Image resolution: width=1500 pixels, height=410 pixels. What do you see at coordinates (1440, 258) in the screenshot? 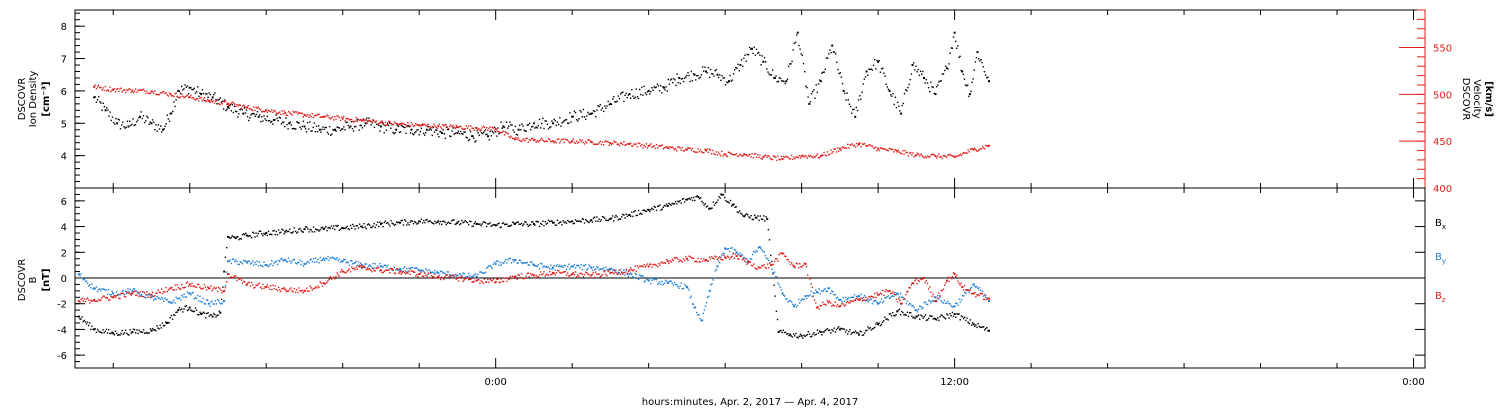
I see `legend-by: By` at bounding box center [1440, 258].